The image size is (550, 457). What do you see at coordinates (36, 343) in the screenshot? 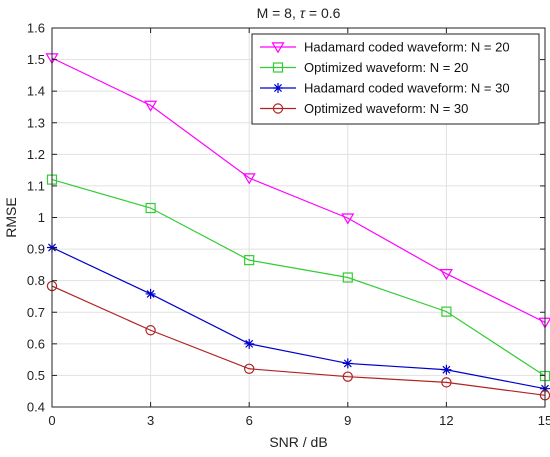
I see `y-tick-label: 0.6` at bounding box center [36, 343].